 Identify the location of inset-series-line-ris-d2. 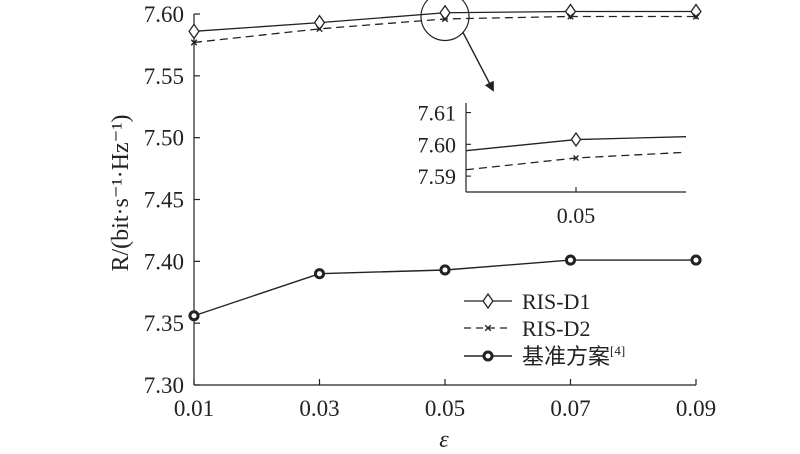
(576, 161).